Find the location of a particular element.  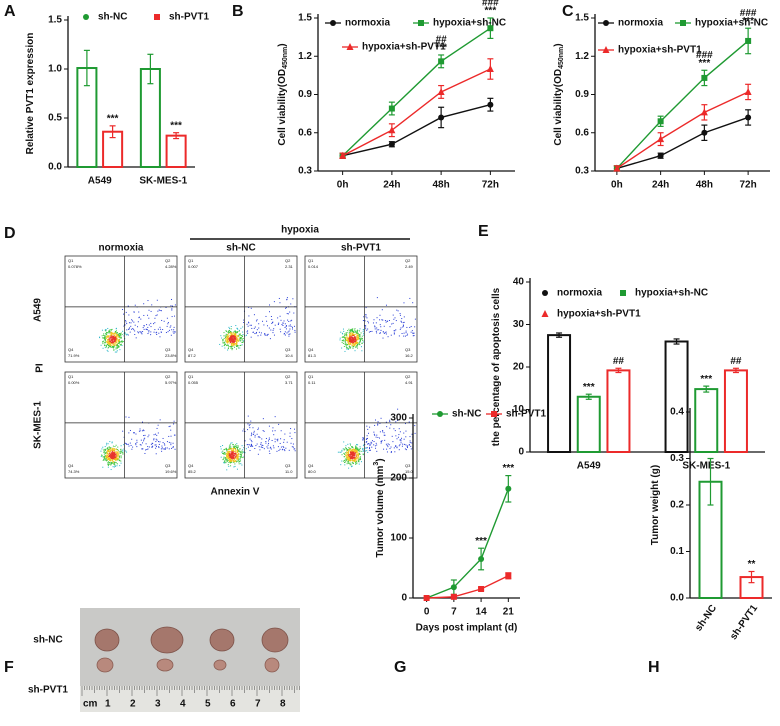

y-tick-label: 1.5 is located at coordinates (305, 18).